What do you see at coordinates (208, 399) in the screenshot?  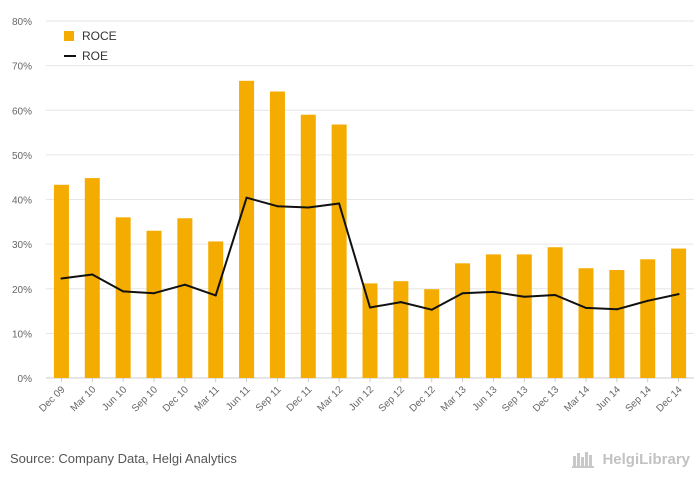 I see `x-tick-label: Mar 11` at bounding box center [208, 399].